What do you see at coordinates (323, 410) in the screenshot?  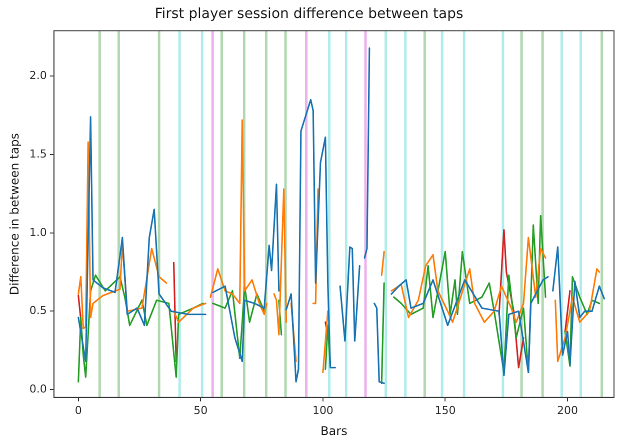 I see `x-tick-label: 100` at bounding box center [323, 410].